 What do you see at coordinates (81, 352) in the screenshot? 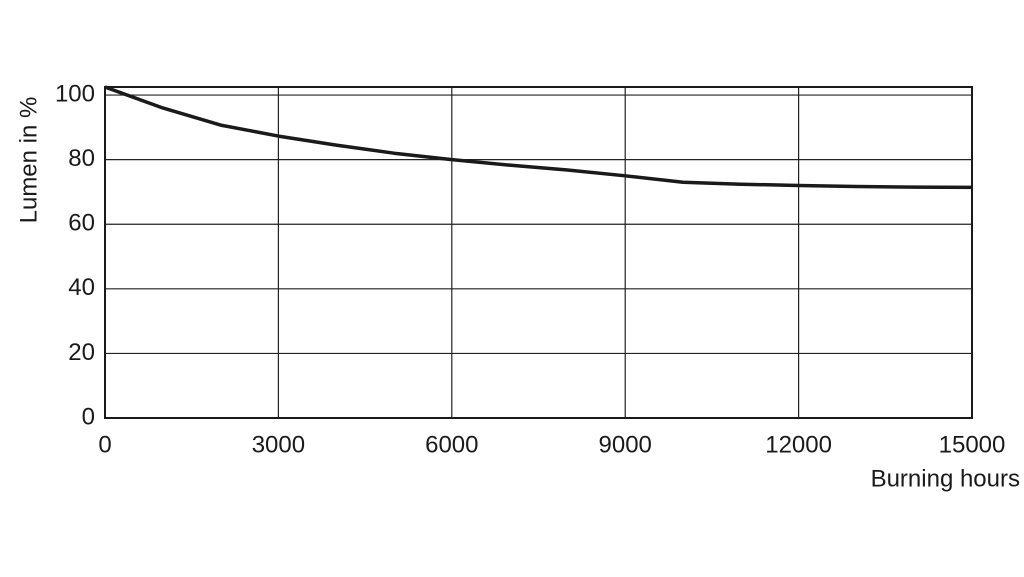
I see `y-tick-label: 20` at bounding box center [81, 352].